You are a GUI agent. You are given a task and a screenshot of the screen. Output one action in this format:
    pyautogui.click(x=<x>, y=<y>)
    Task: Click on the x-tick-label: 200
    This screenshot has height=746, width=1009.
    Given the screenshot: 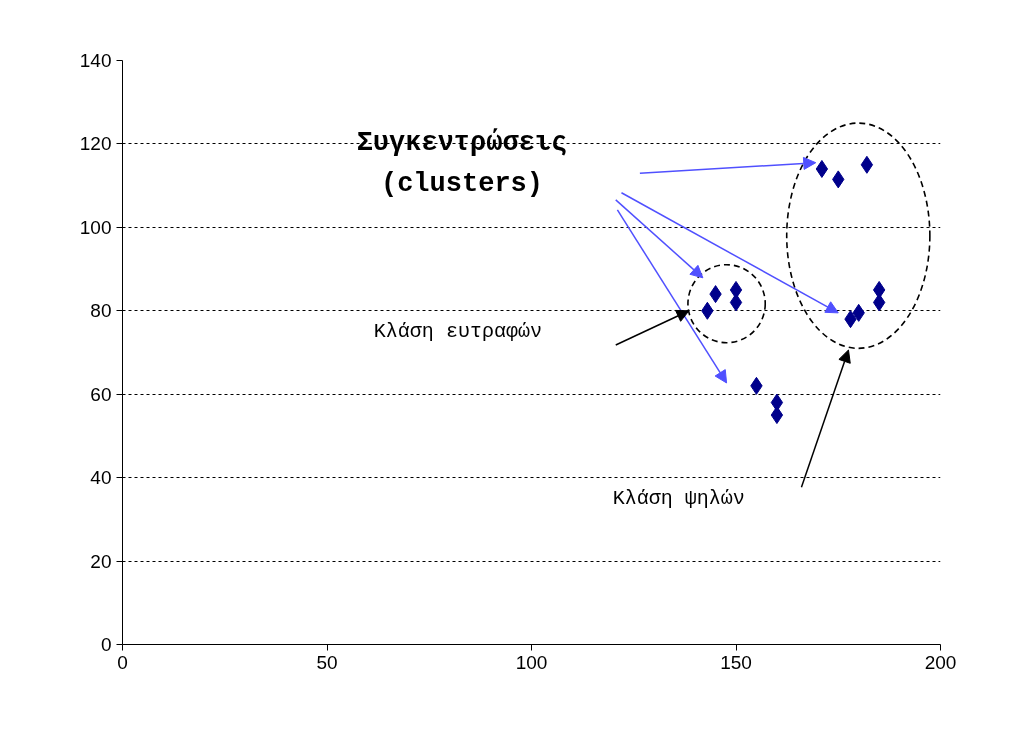 What is the action you would take?
    pyautogui.click(x=940, y=662)
    